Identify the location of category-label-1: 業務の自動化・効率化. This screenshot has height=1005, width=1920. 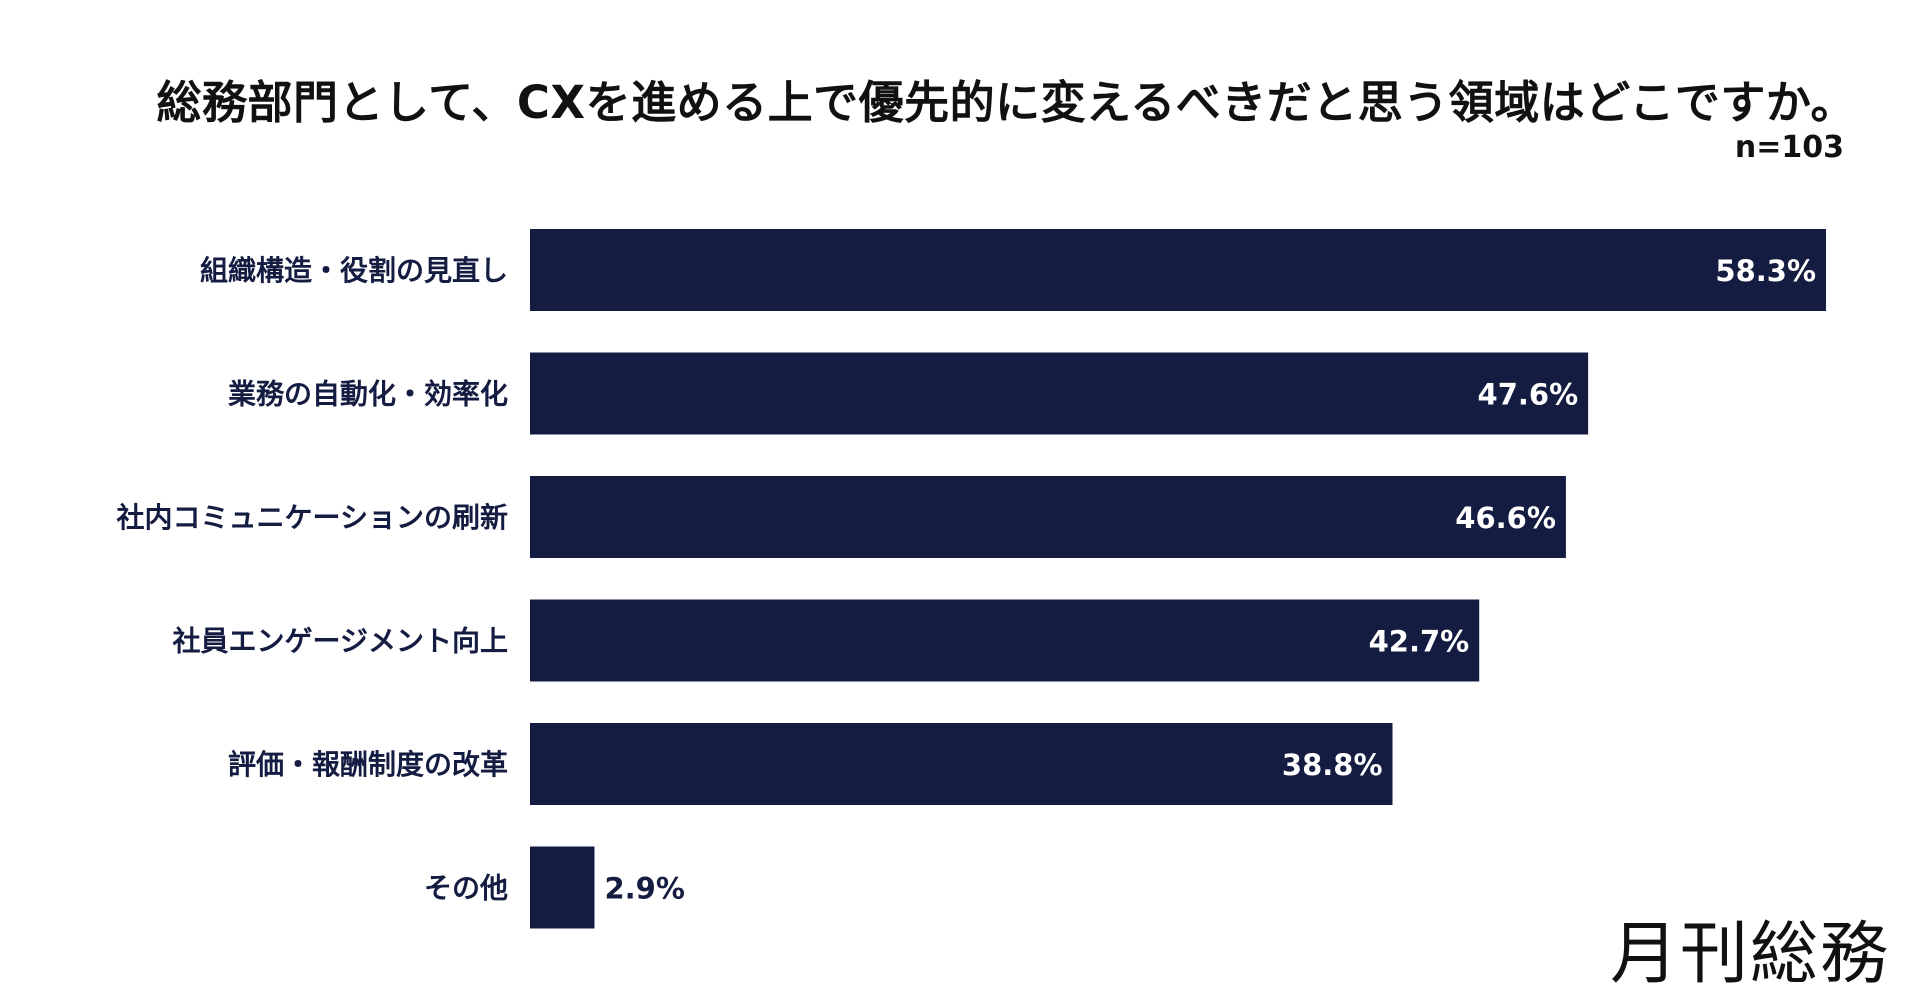
(368, 394).